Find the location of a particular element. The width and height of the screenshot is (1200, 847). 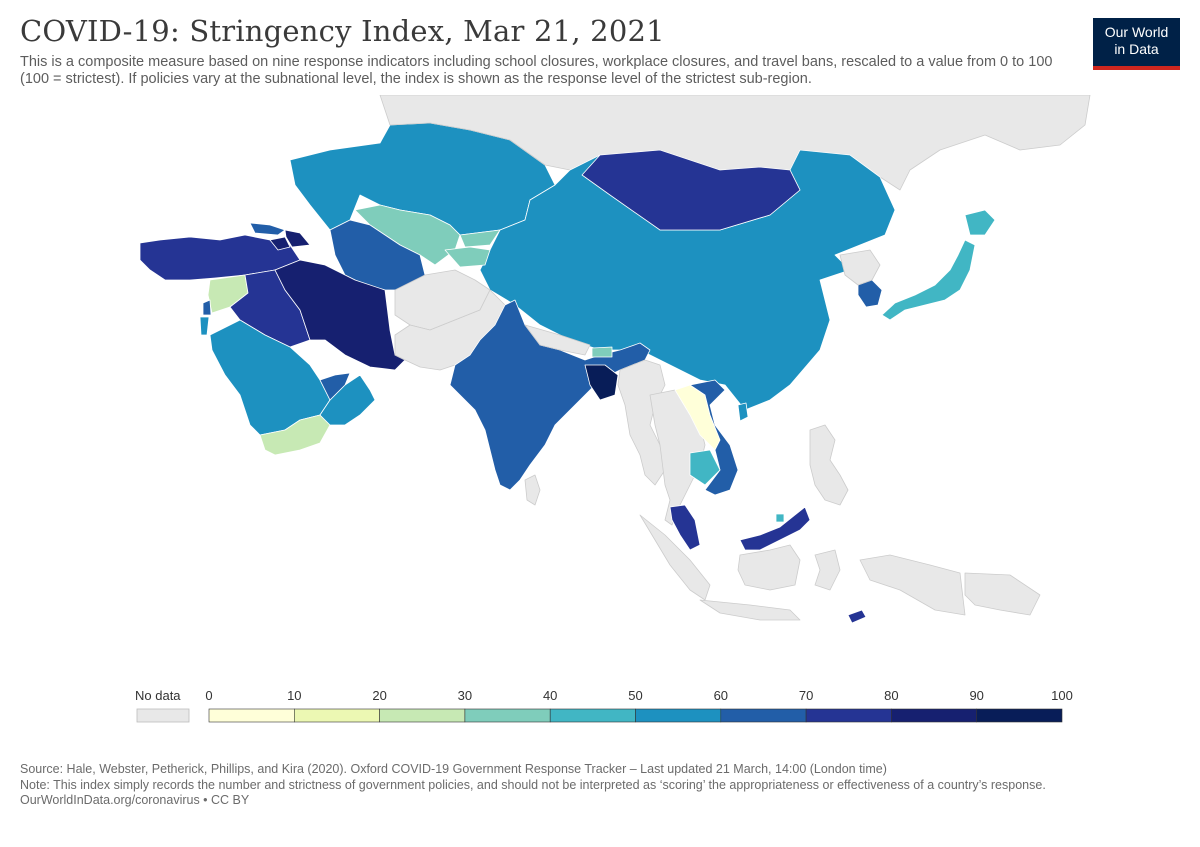

owid-logo: Our World in Data is located at coordinates (1136, 44).